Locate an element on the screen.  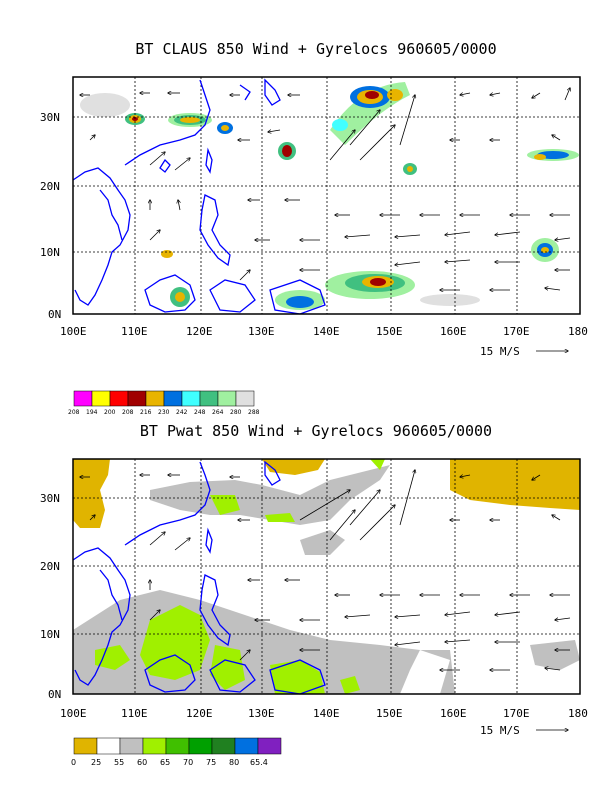
colorbar-label: 230 is located at coordinates (164, 412).